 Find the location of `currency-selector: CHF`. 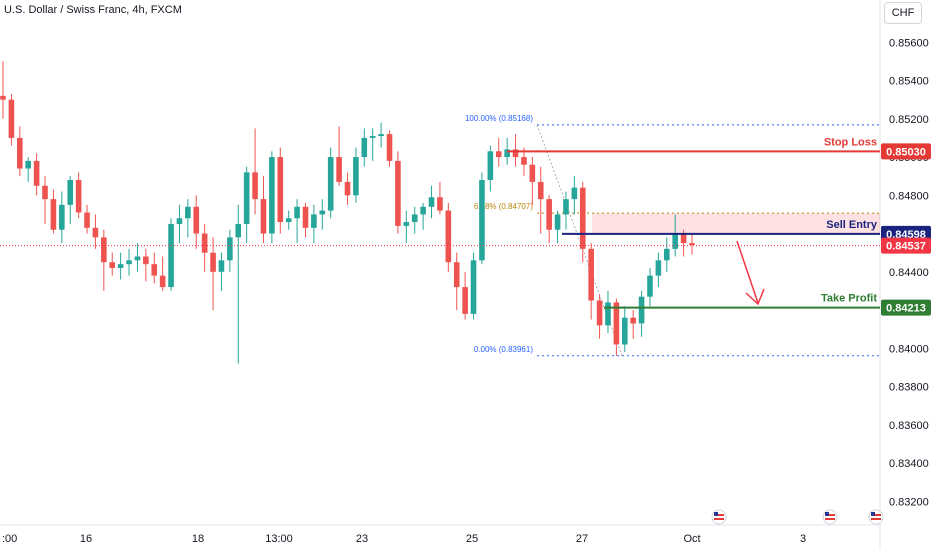

currency-selector: CHF is located at coordinates (903, 13).